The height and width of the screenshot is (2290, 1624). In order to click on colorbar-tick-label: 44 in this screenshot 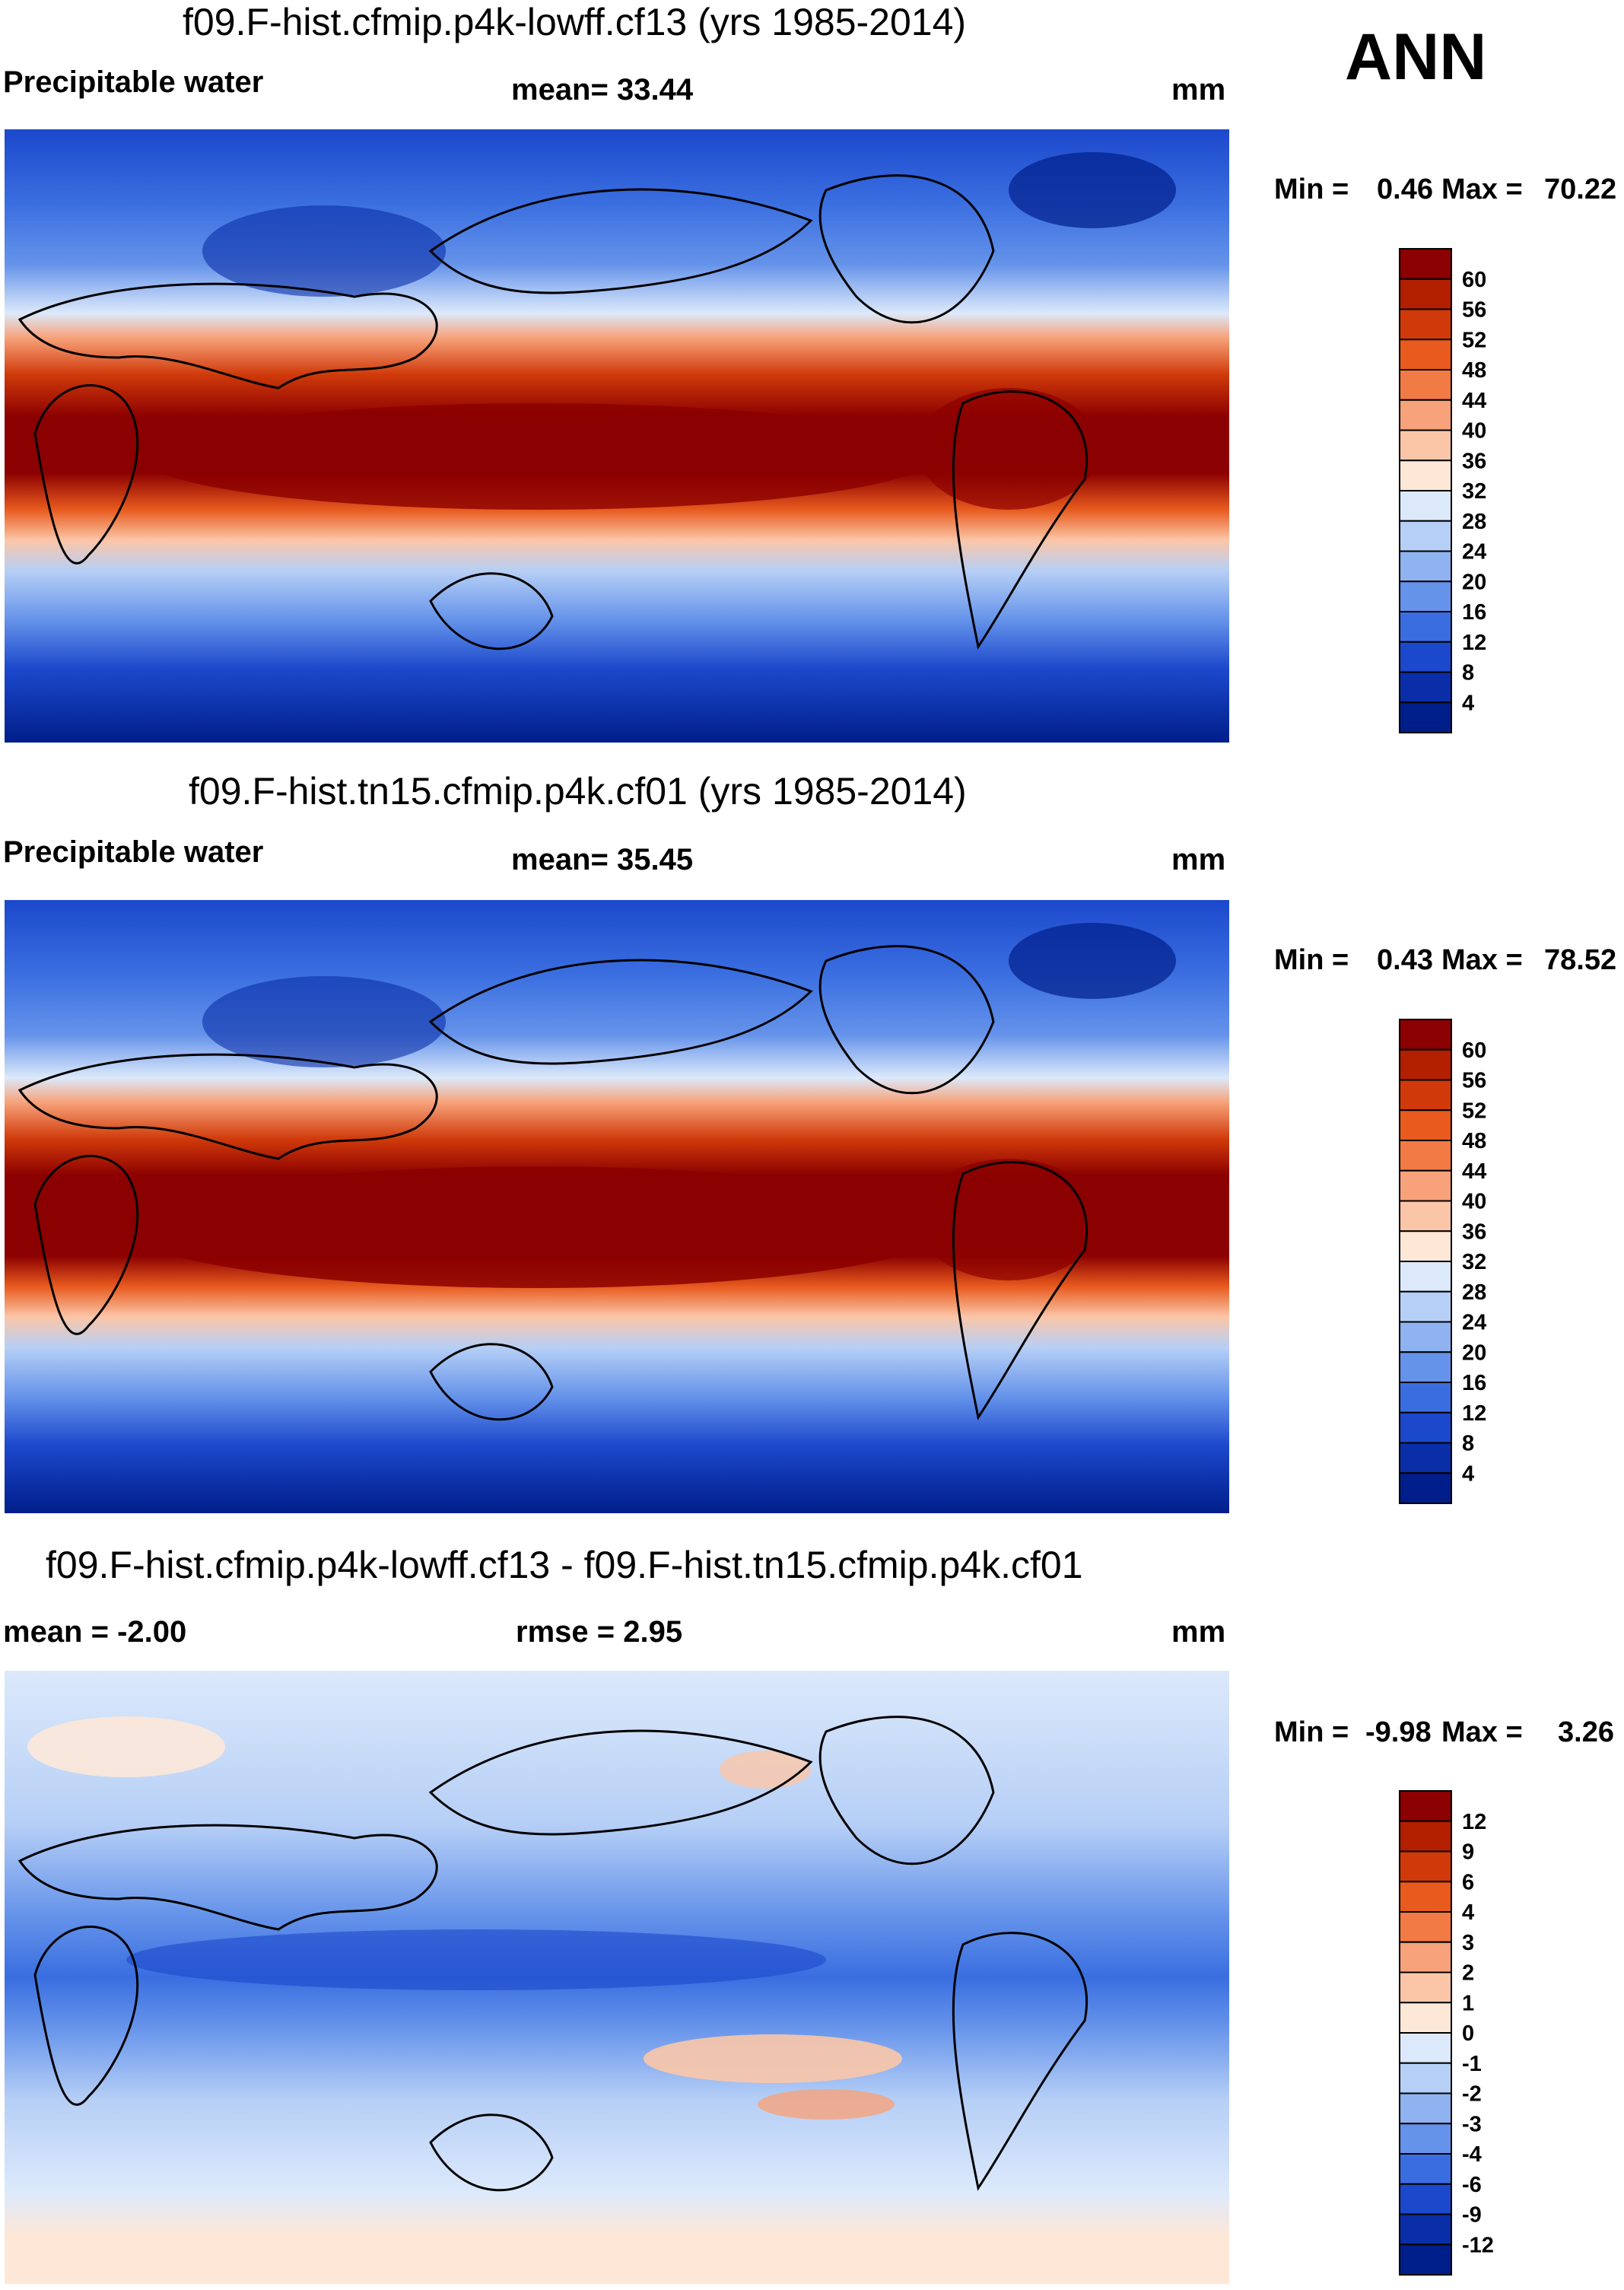, I will do `click(1474, 1171)`.